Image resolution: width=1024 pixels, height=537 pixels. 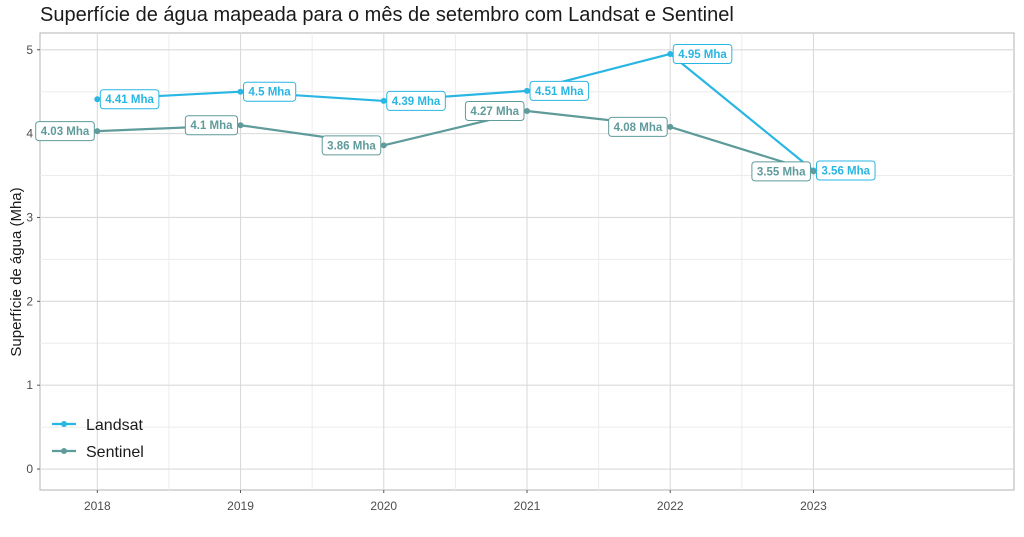 I want to click on sentinel-data-label: 4.27 Mha, so click(x=494, y=110).